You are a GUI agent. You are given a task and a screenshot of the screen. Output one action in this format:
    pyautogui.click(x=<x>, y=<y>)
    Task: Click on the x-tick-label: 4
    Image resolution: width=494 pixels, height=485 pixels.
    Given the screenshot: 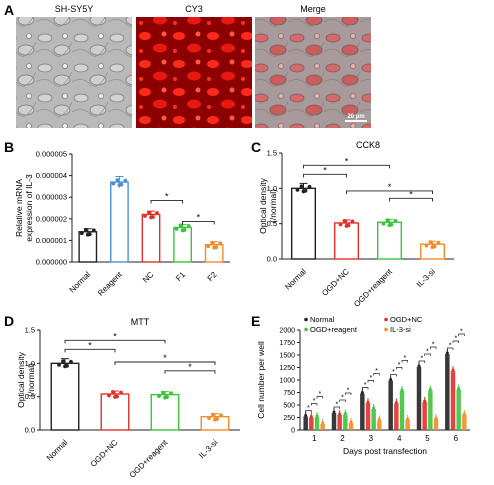 What is the action you would take?
    pyautogui.click(x=399, y=438)
    